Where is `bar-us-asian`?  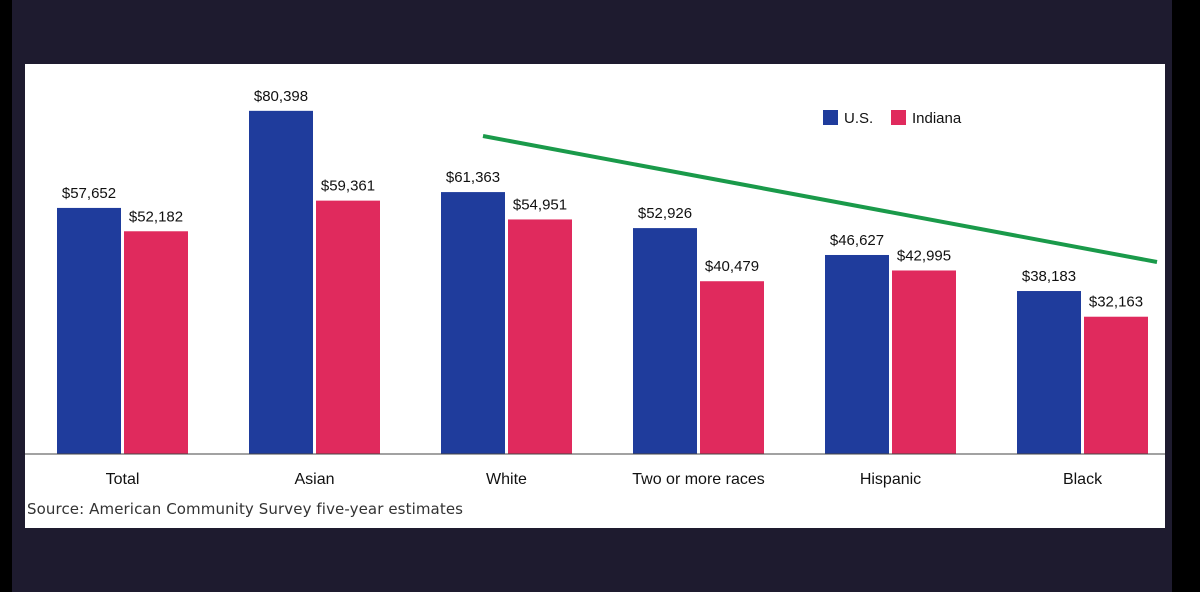 bar-us-asian is located at coordinates (281, 282).